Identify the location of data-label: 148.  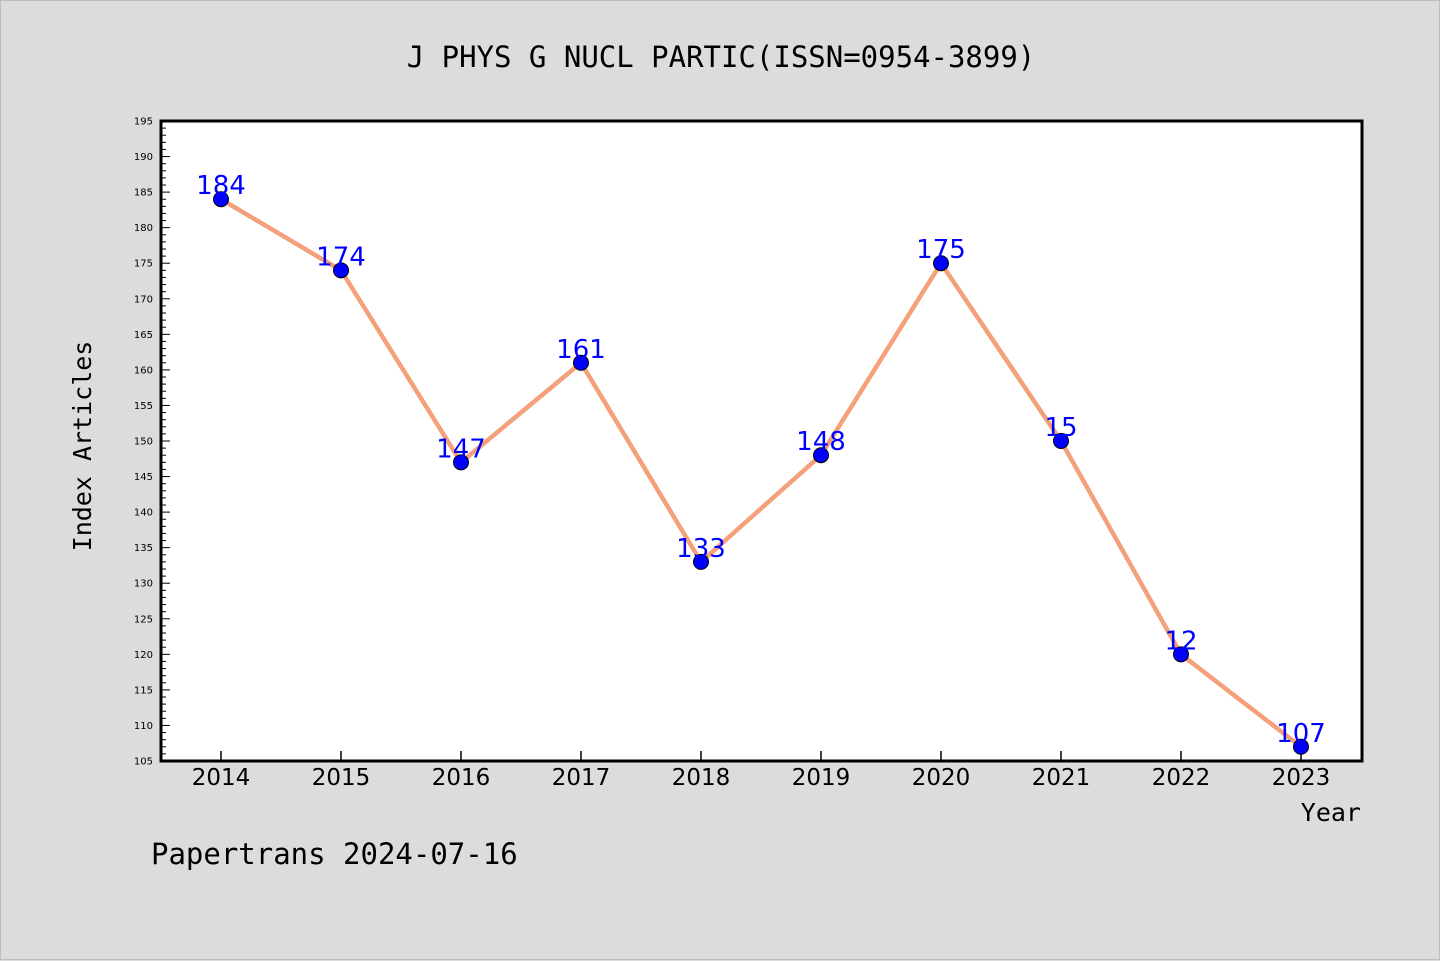
(821, 442).